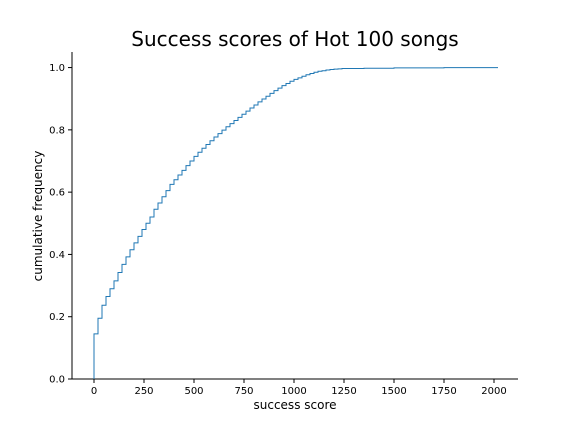 This screenshot has height=432, width=576. Describe the element at coordinates (343, 391) in the screenshot. I see `x-tick-label: 1250` at that location.